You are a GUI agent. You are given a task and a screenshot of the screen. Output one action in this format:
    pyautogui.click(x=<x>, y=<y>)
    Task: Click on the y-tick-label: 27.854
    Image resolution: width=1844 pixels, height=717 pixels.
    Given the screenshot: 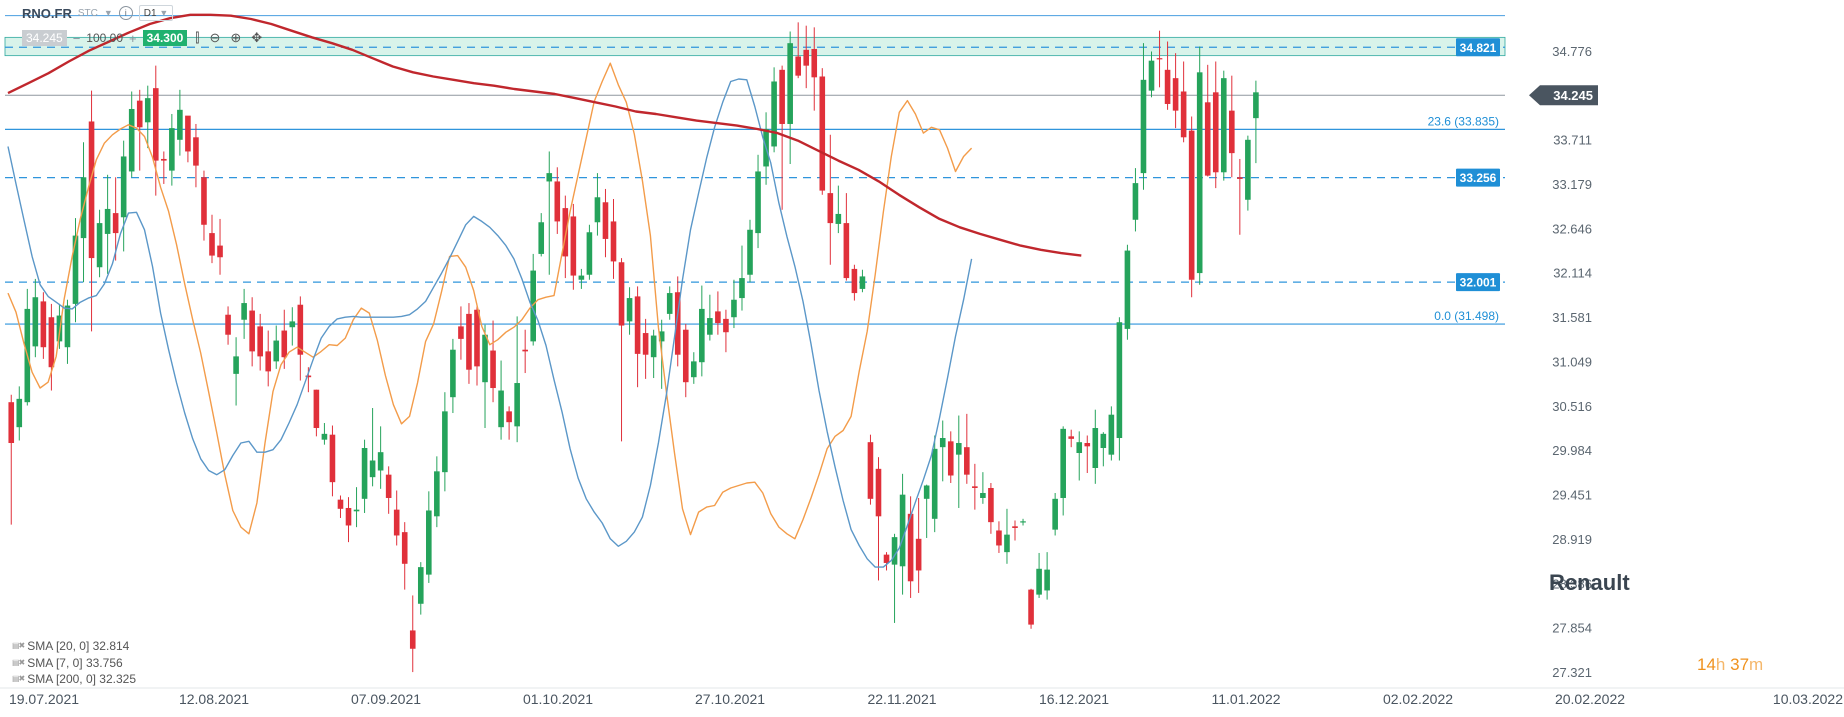 What is the action you would take?
    pyautogui.click(x=1572, y=628)
    